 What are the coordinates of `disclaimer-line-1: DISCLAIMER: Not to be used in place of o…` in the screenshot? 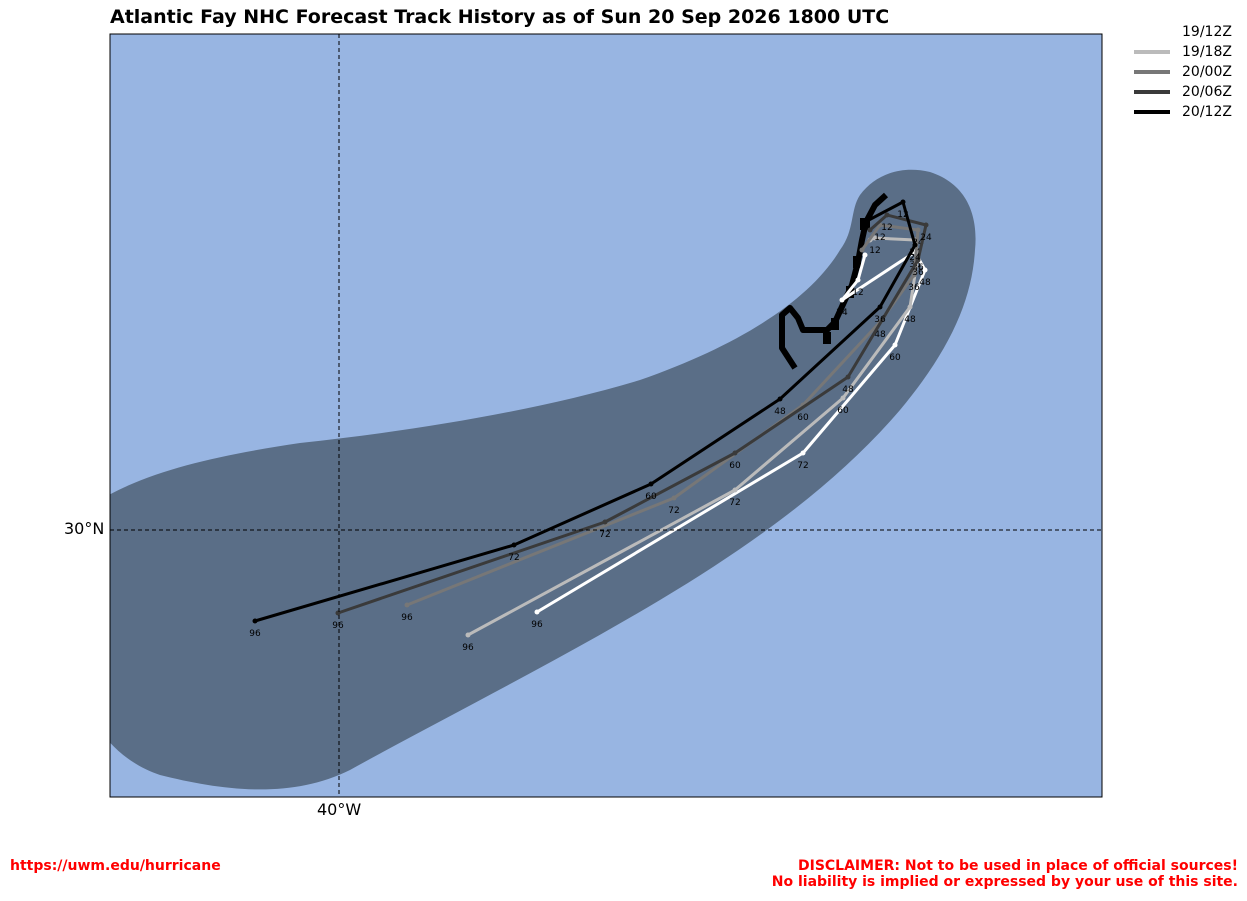 It's located at (1017, 866).